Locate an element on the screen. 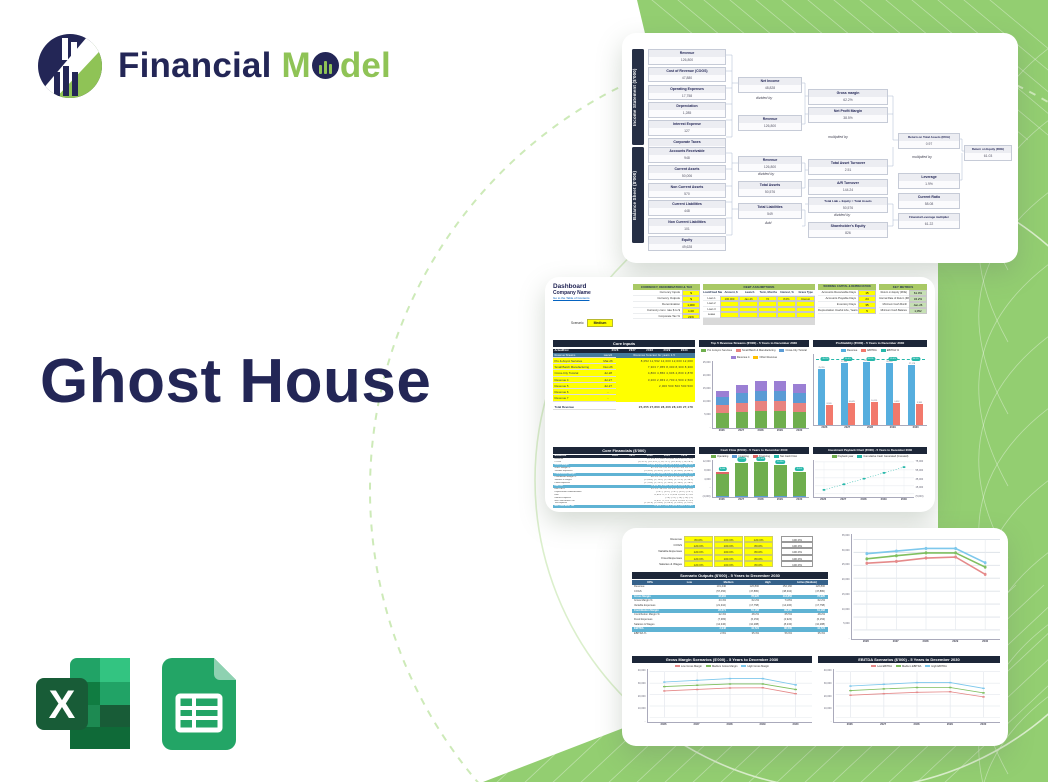 The image size is (1048, 782). page-title: Ghost House is located at coordinates (236, 381).